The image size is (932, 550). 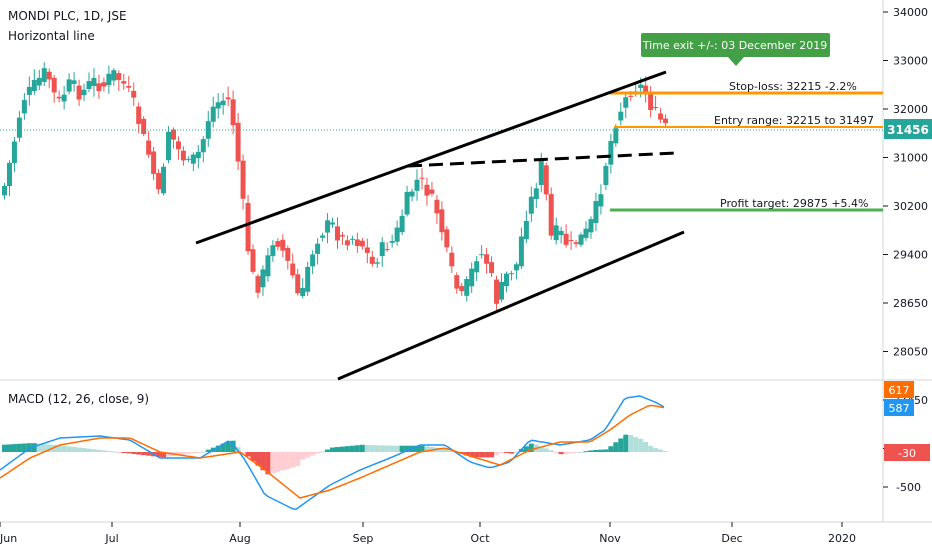 What do you see at coordinates (8, 538) in the screenshot?
I see `time-tick-label: Jun` at bounding box center [8, 538].